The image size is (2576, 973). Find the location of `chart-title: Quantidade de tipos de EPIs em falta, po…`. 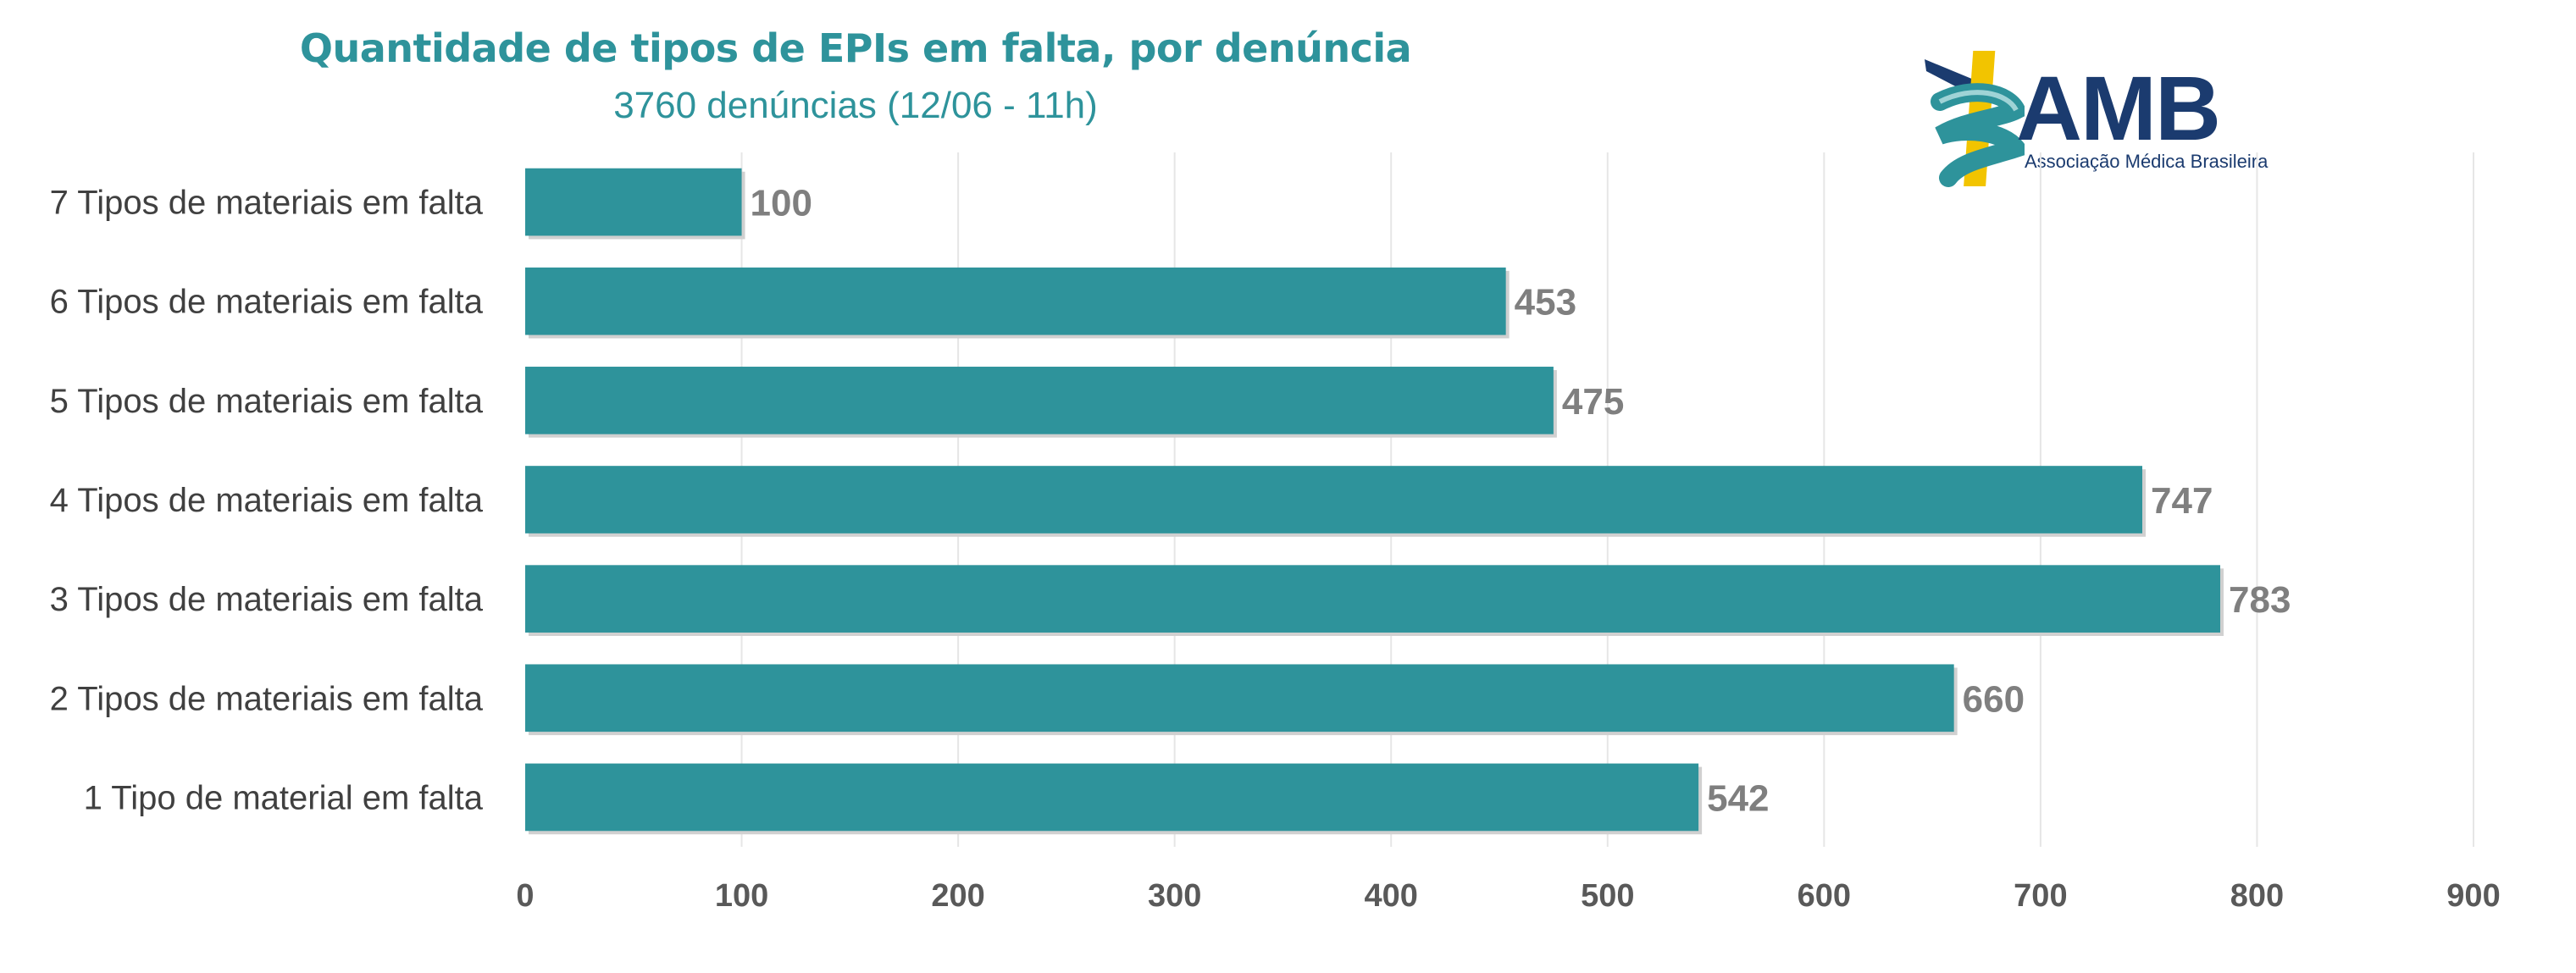

chart-title: Quantidade de tipos de EPIs em falta, po… is located at coordinates (855, 48).